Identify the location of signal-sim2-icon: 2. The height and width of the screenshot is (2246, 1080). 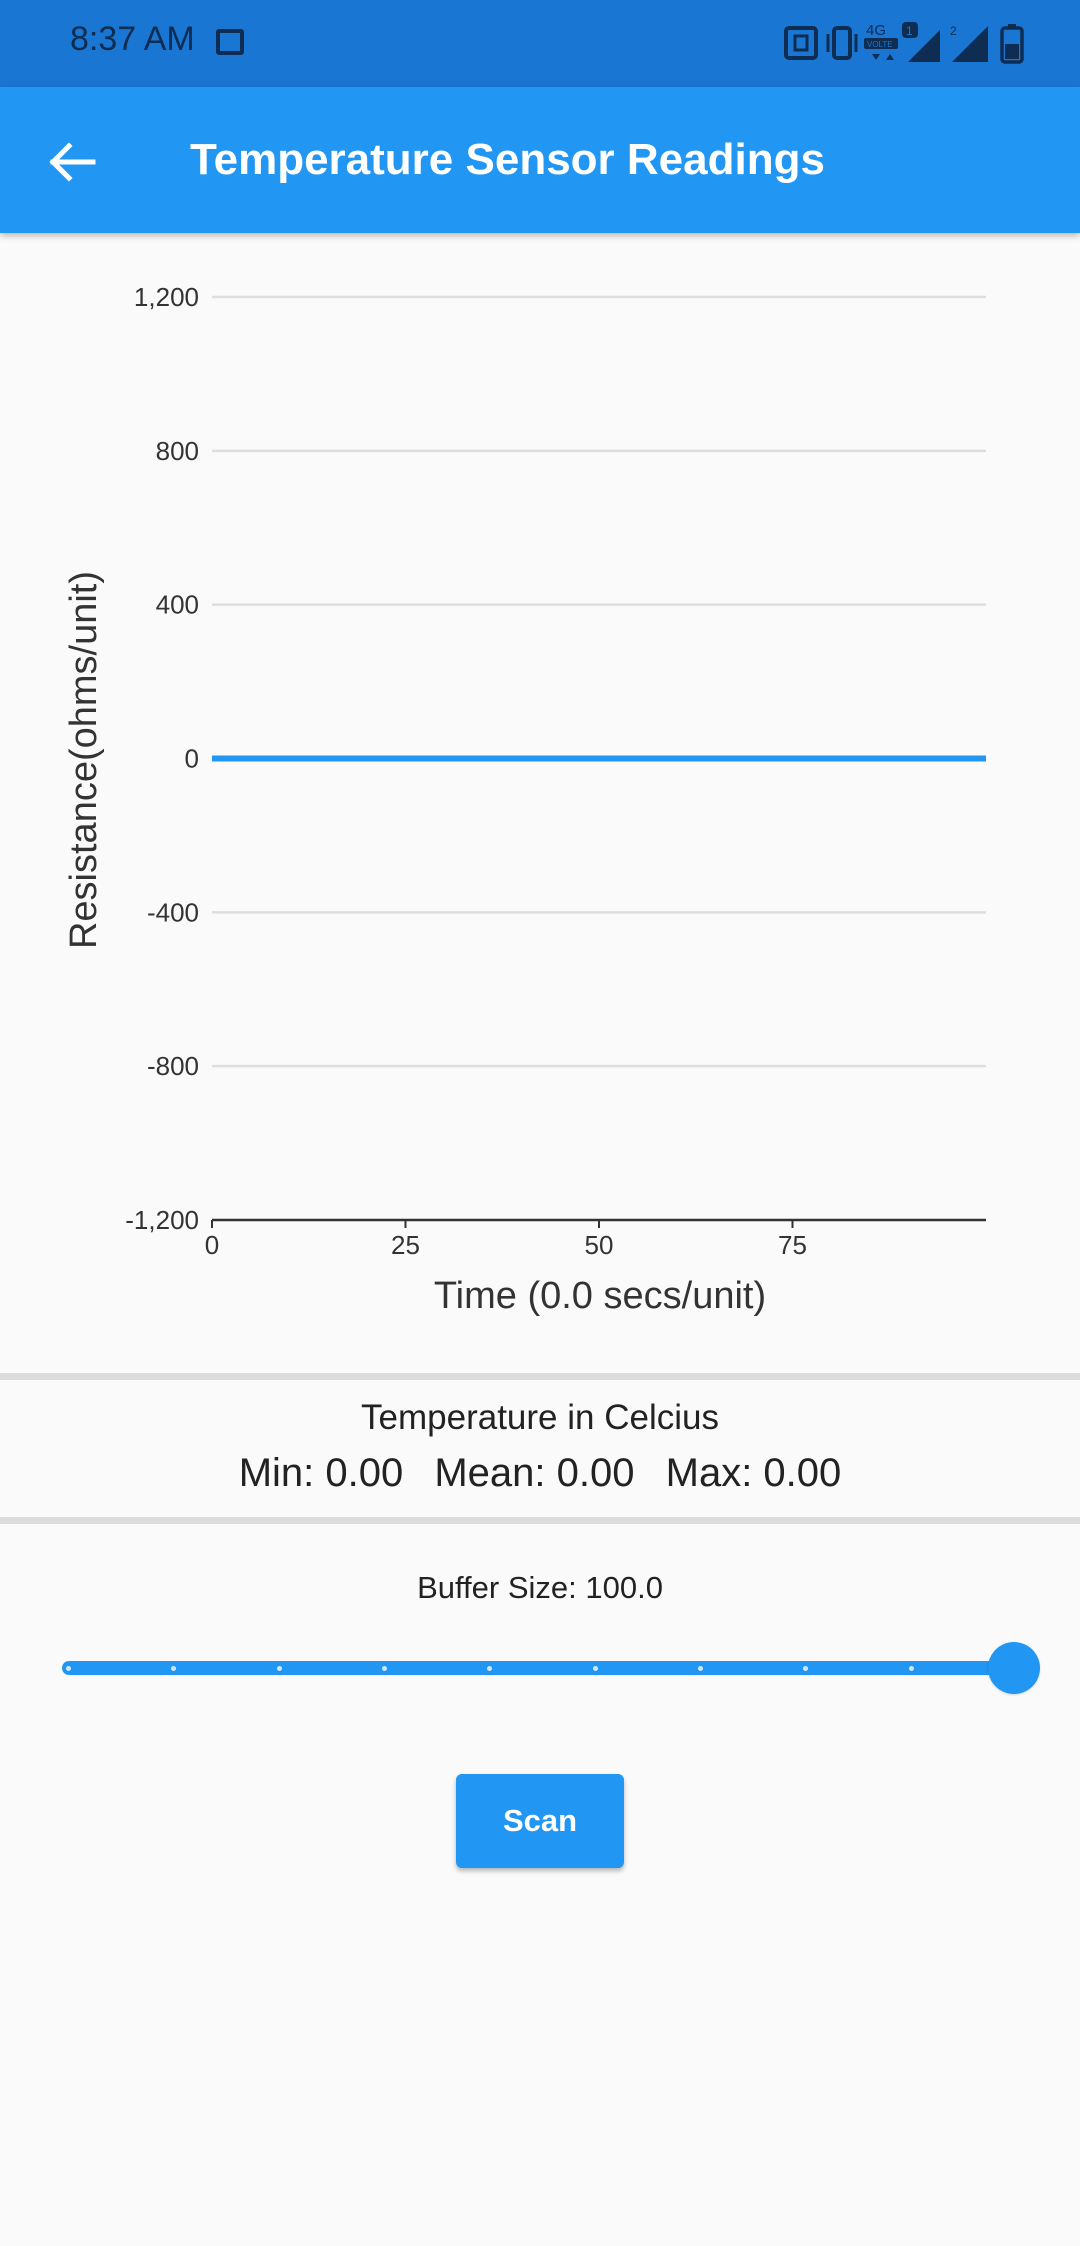
(969, 43).